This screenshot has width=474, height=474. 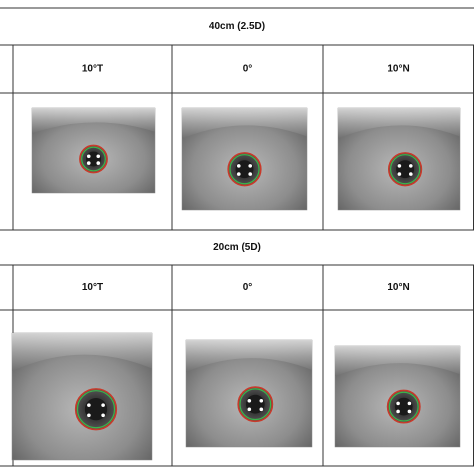 I want to click on section-title: 20cm (5D), so click(x=237, y=247).